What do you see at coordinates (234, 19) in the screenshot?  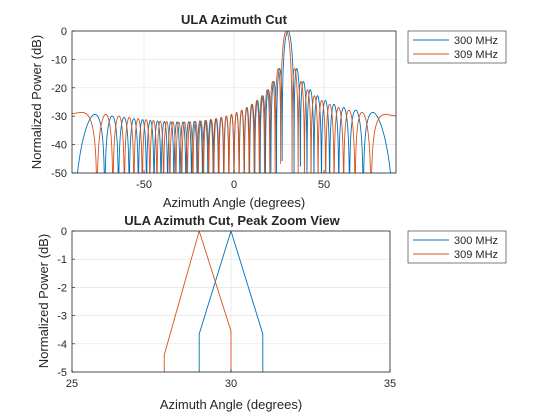 I see `chart-title: ULA Azimuth Cut` at bounding box center [234, 19].